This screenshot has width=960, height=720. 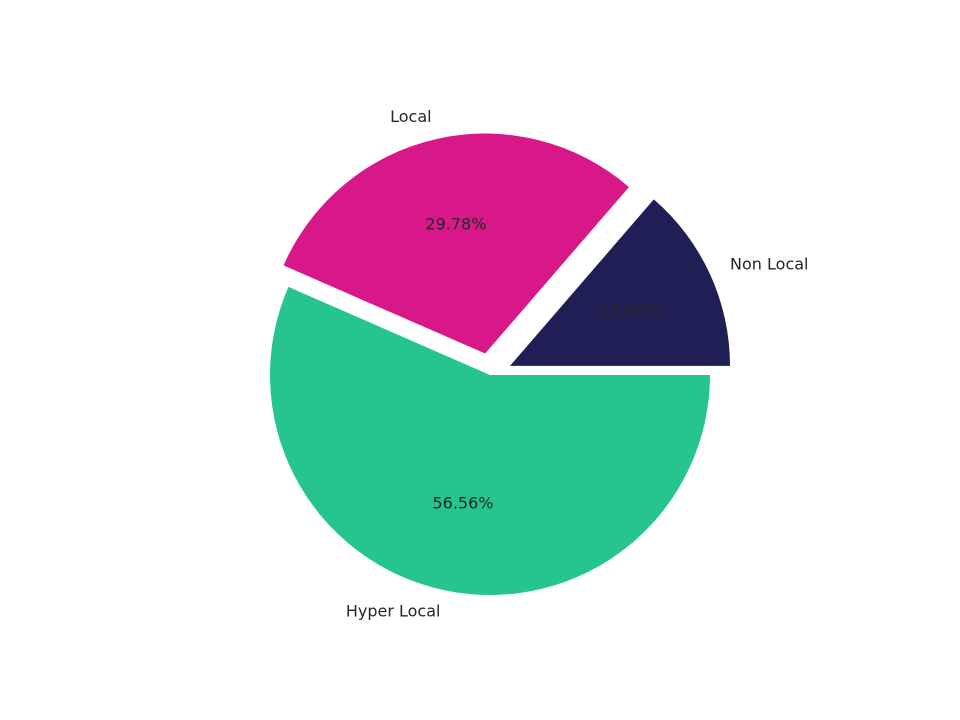 I want to click on value-label: 13.66%, so click(x=630, y=309).